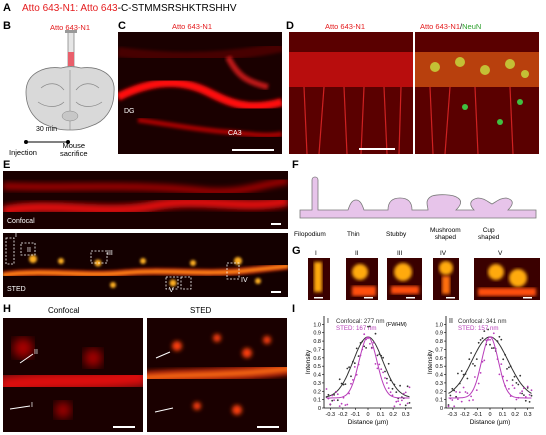 This screenshot has height=435, width=546. Describe the element at coordinates (418, 197) in the screenshot. I see `spine-types-diagram` at that location.